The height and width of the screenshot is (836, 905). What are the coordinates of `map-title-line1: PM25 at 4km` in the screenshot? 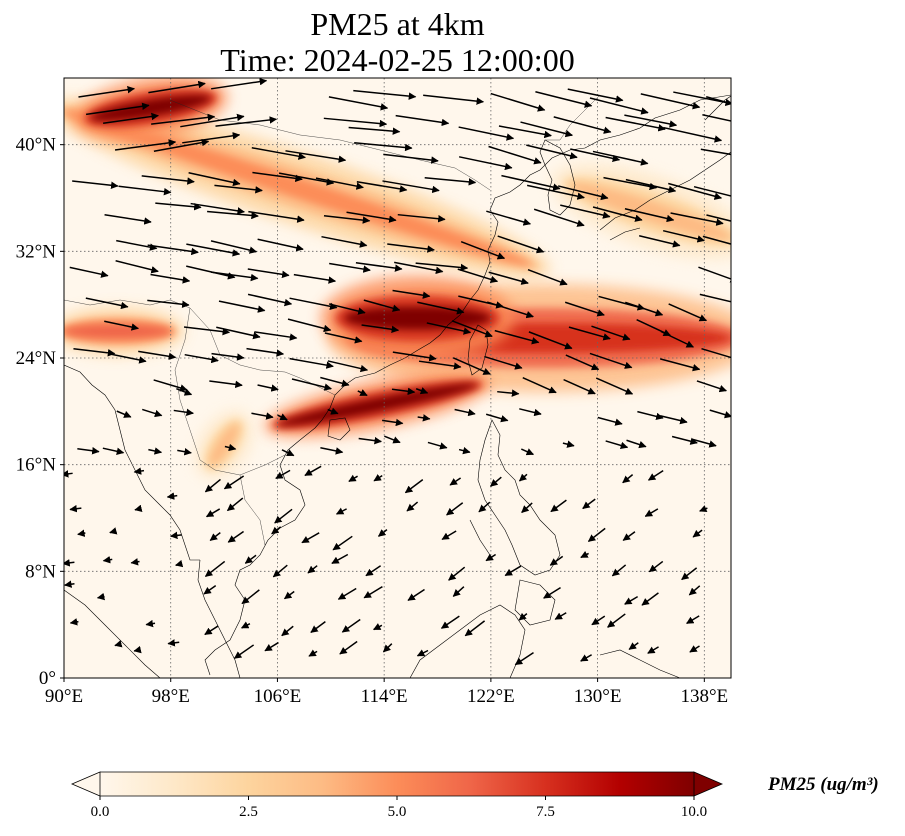 It's located at (397, 24).